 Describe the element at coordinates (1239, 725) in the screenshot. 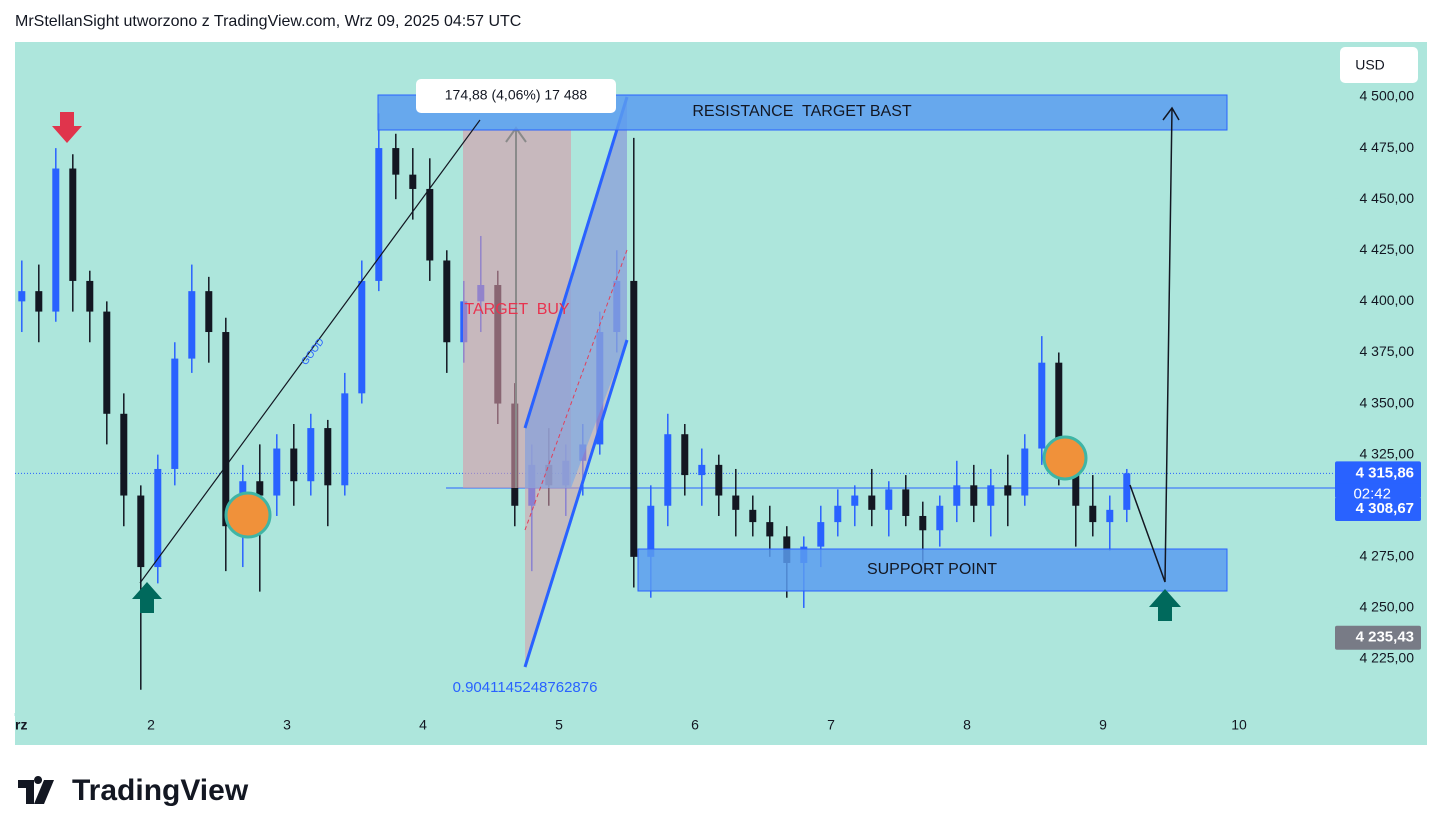

I see `x-tick-label: 10` at that location.